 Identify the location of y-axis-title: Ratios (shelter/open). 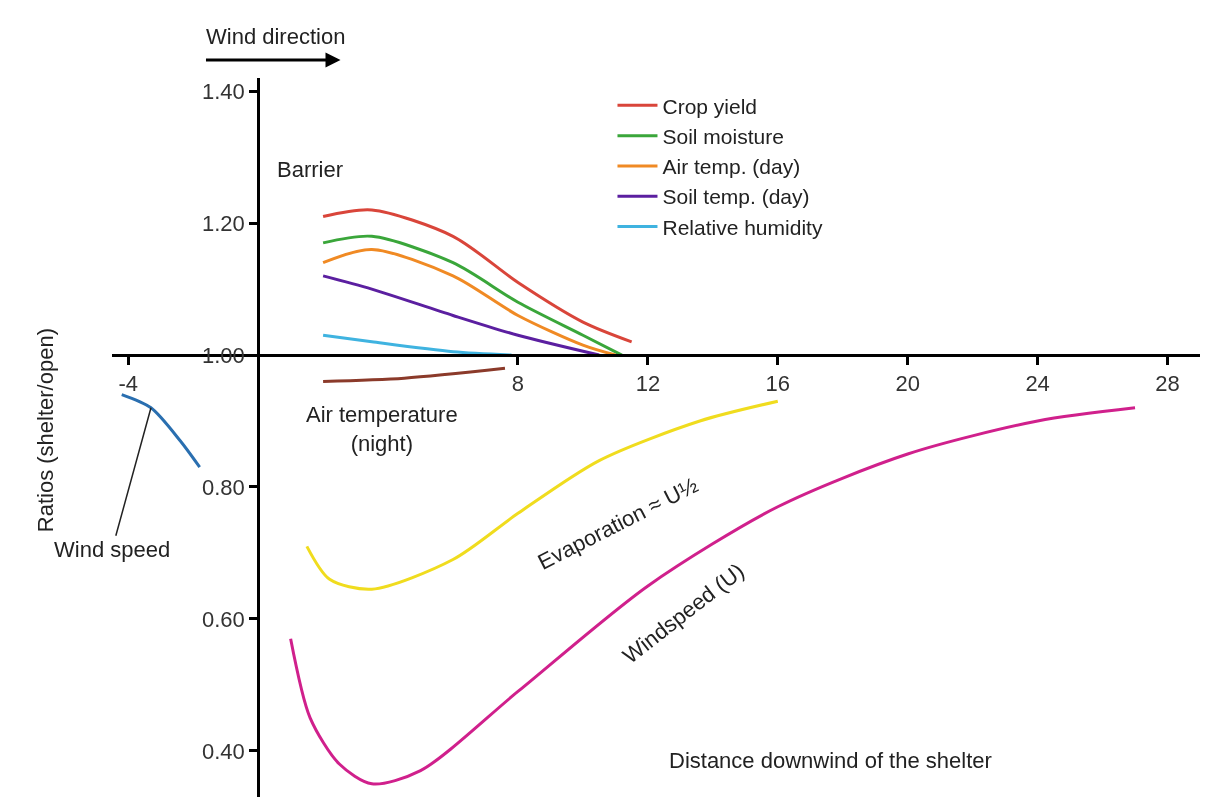
(45, 430).